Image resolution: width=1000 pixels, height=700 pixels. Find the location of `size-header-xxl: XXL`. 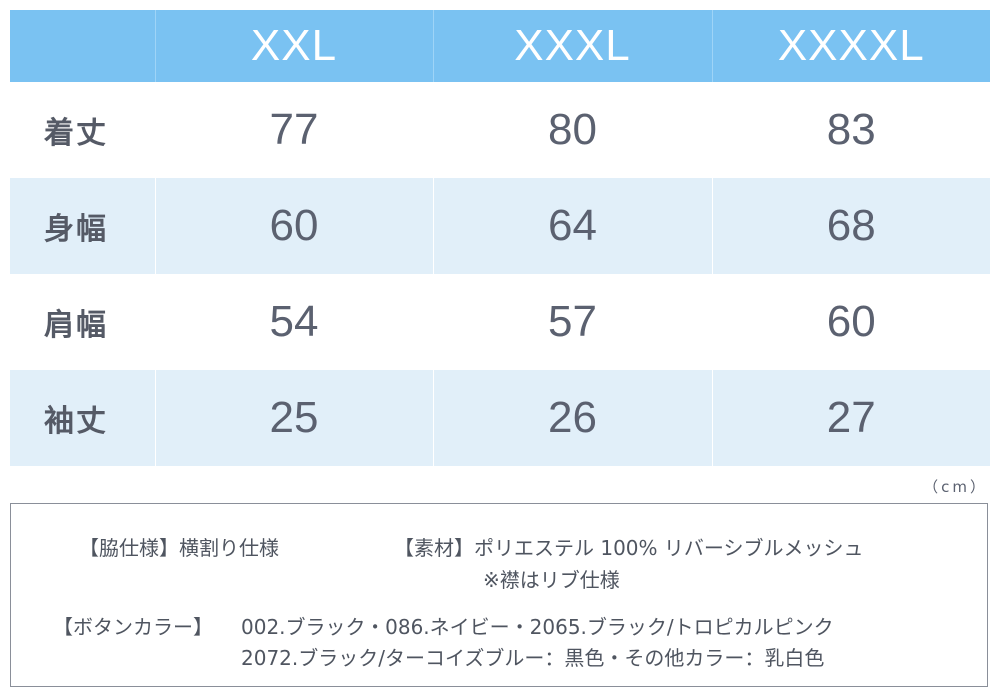

size-header-xxl: XXL is located at coordinates (293, 46).